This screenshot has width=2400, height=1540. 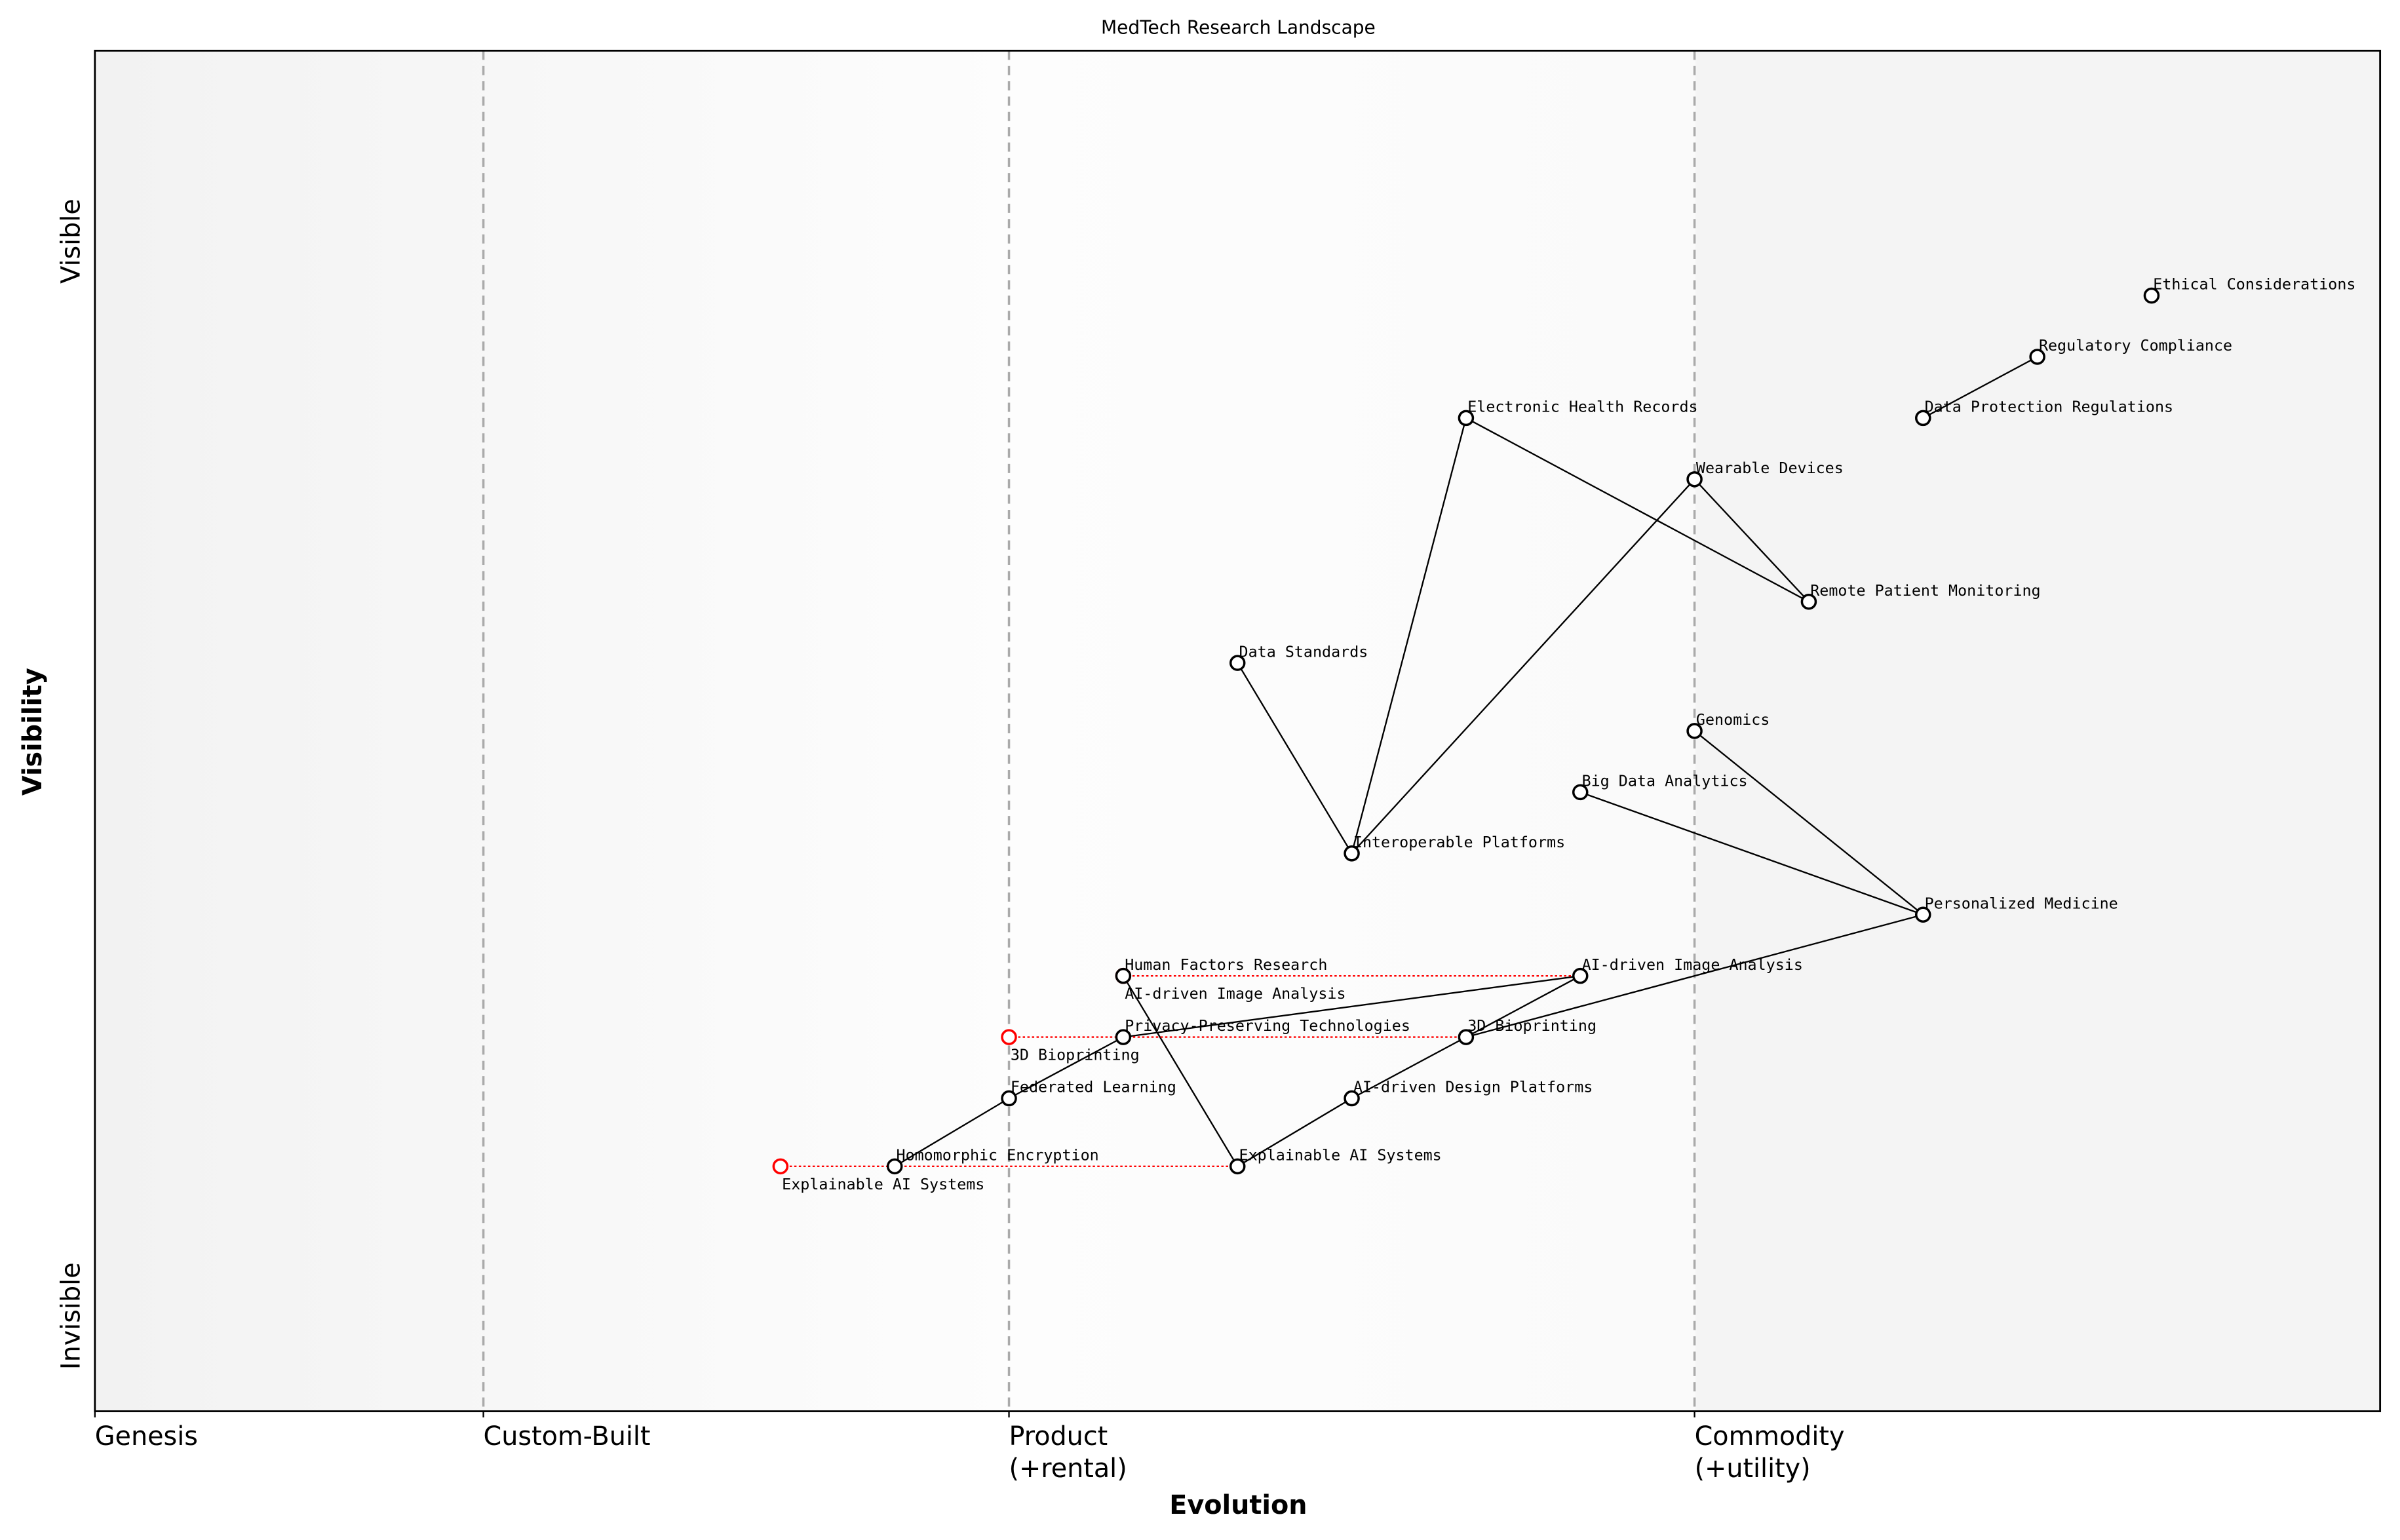 What do you see at coordinates (1267, 1025) in the screenshot?
I see `component-label: Privacy-Preserving Technologies` at bounding box center [1267, 1025].